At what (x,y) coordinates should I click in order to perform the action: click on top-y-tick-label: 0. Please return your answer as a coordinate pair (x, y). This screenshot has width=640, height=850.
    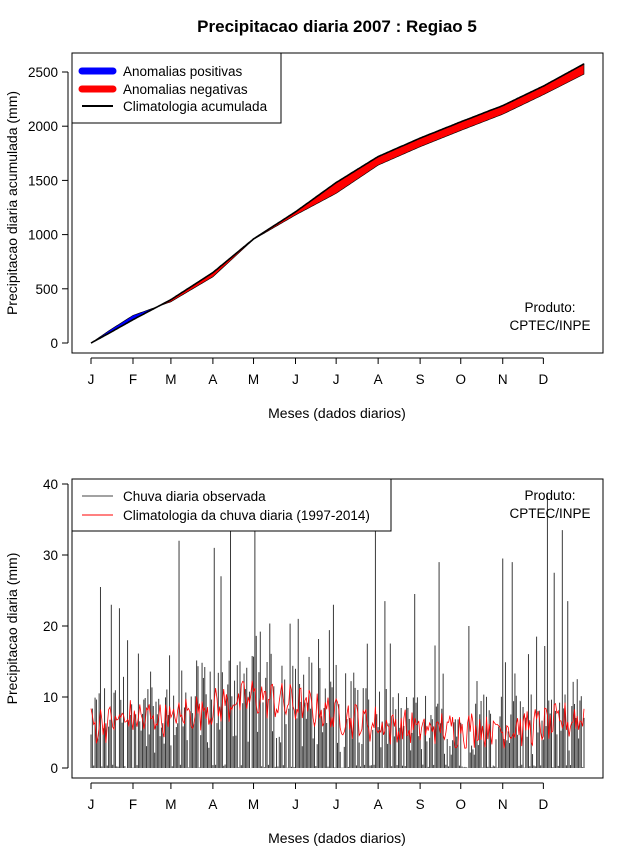
    Looking at the image, I should click on (54, 343).